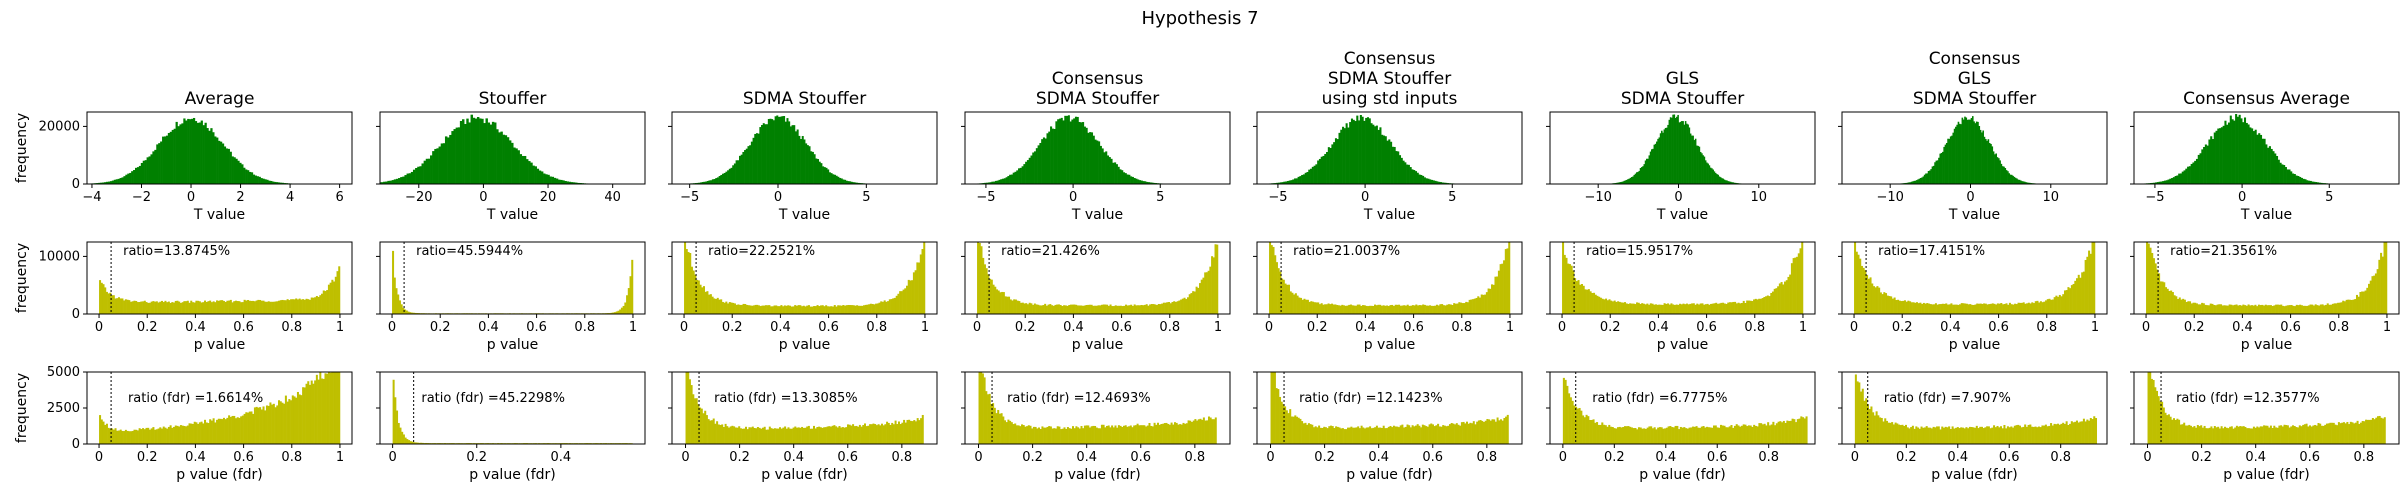  I want to click on y-tick-label: 5000, so click(63, 372).